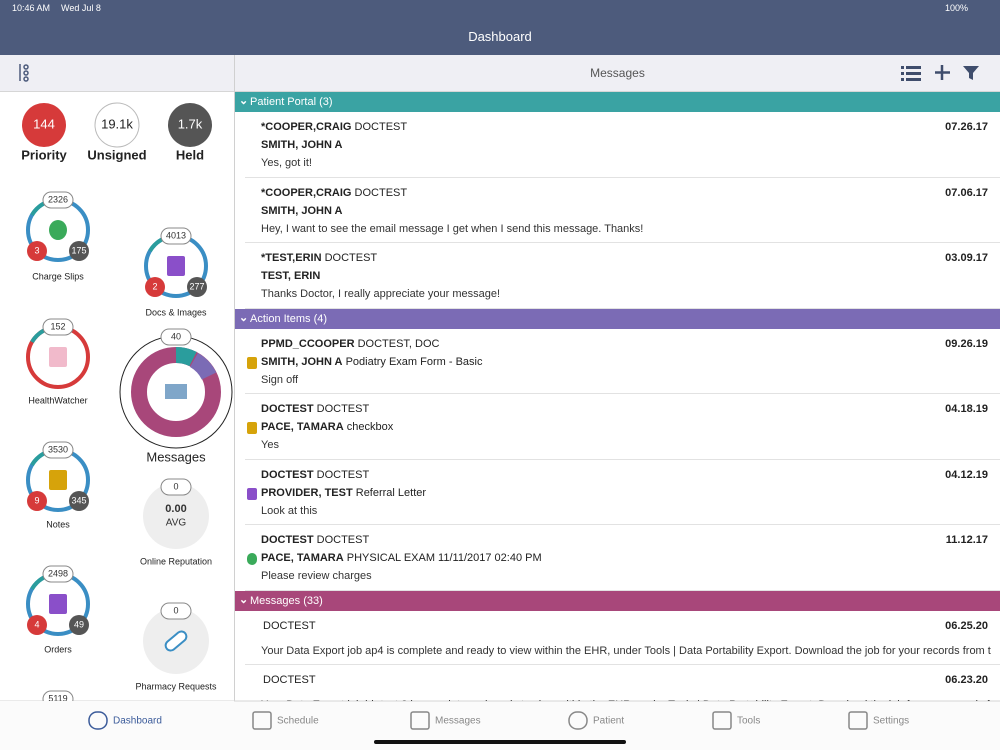  Describe the element at coordinates (617, 318) in the screenshot. I see `section-header: Action Items (4) ⌄` at that location.